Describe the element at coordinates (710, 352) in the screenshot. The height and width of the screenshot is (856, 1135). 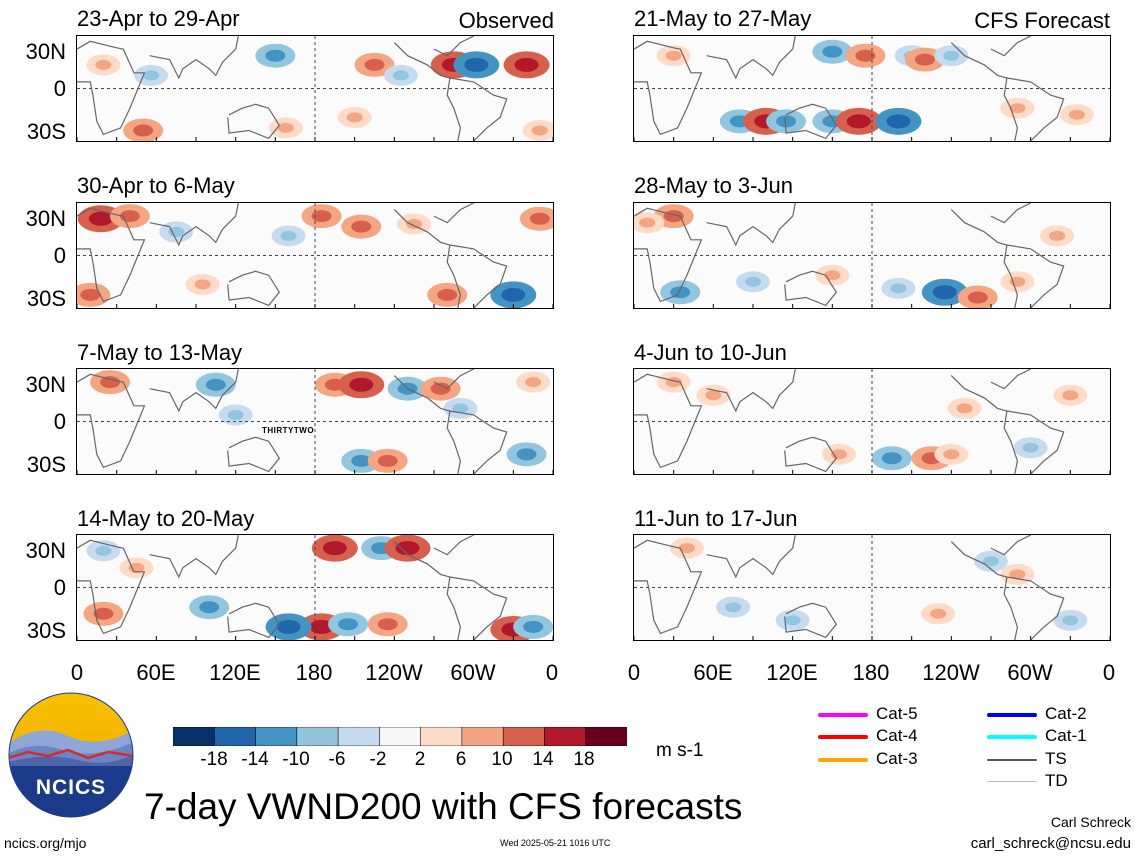
I see `panel-title: 4-Jun to 10-Jun` at that location.